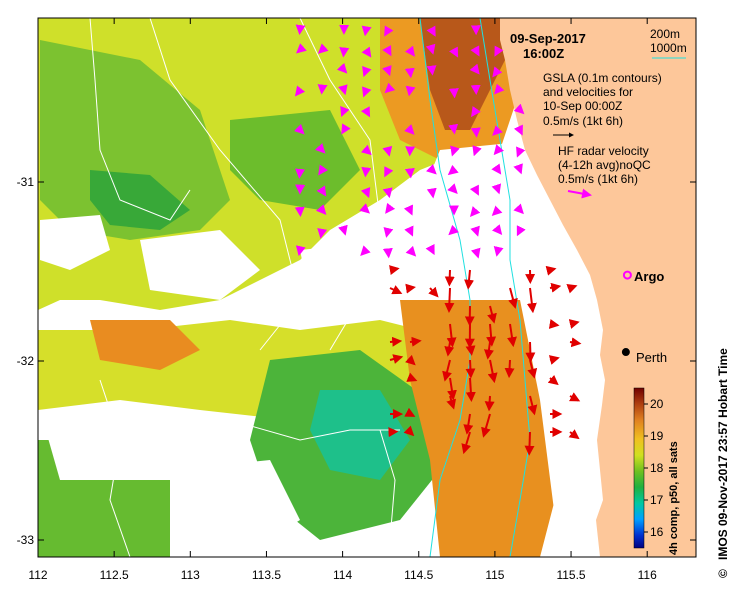  What do you see at coordinates (649, 276) in the screenshot?
I see `argo-label: Argo` at bounding box center [649, 276].